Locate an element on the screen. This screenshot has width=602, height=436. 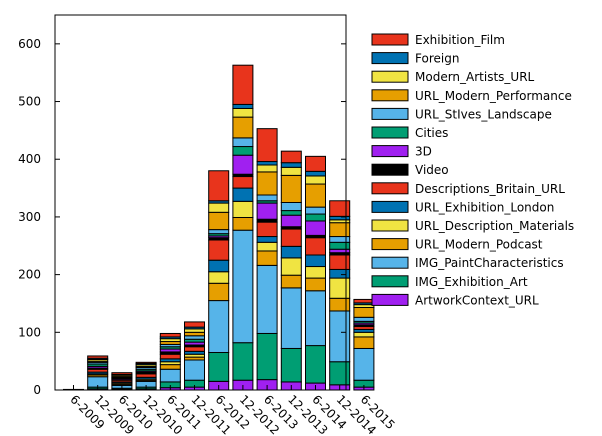
y-tick-label: 200 is located at coordinates (29, 275).